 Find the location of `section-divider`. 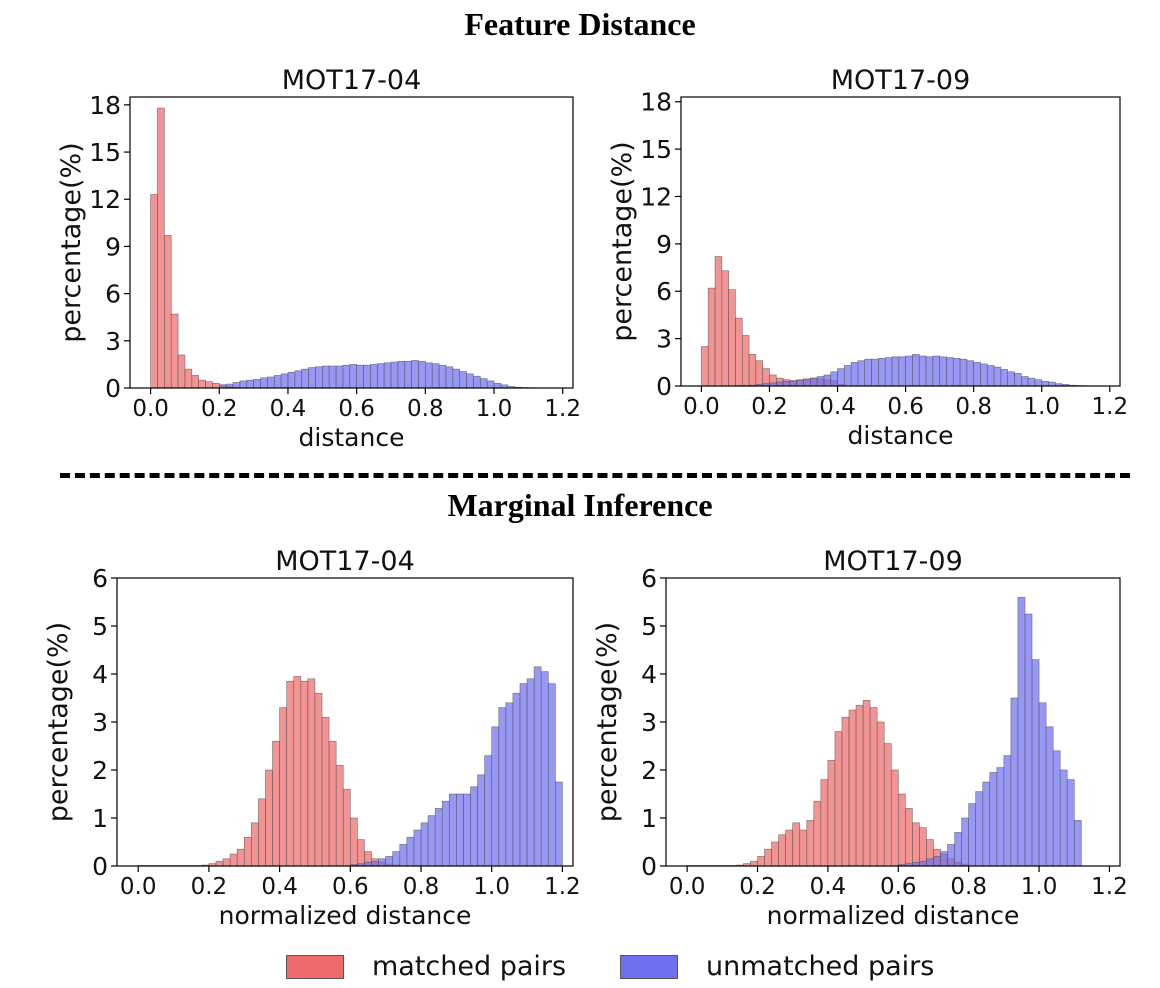

section-divider is located at coordinates (595, 475).